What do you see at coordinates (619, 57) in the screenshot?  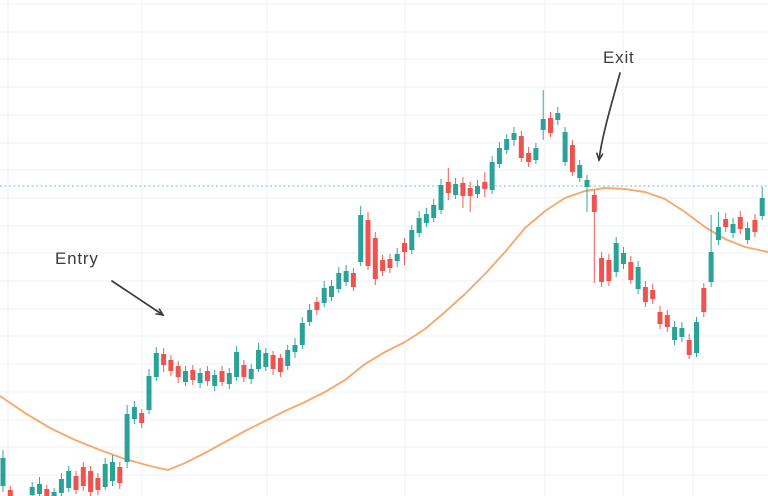 I see `exit-annotation-label: Exit` at bounding box center [619, 57].